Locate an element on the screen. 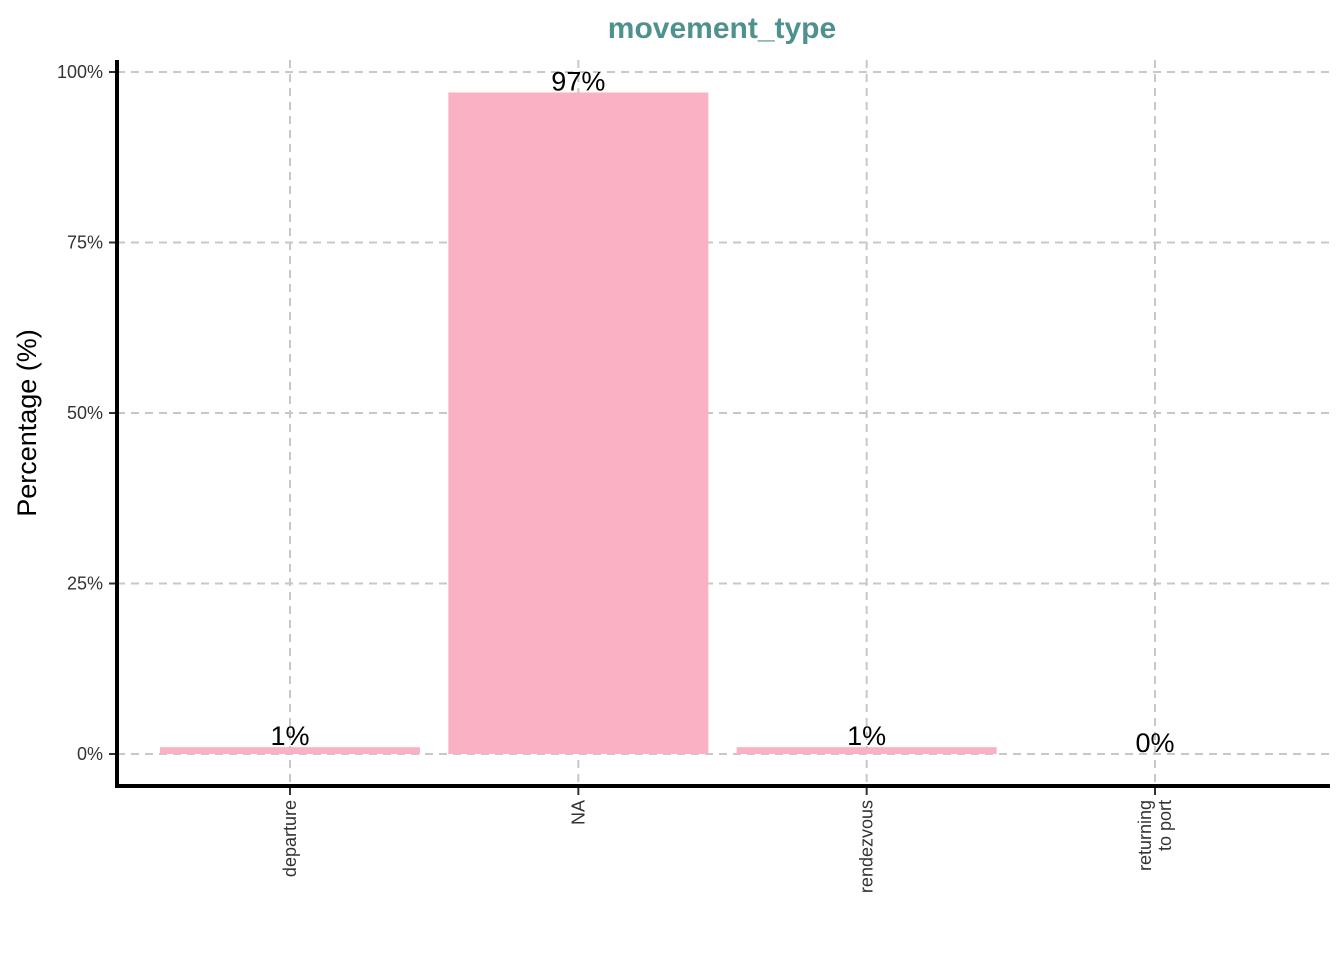 The image size is (1344, 960). x-tick-label-line-3-1: to port is located at coordinates (1165, 825).